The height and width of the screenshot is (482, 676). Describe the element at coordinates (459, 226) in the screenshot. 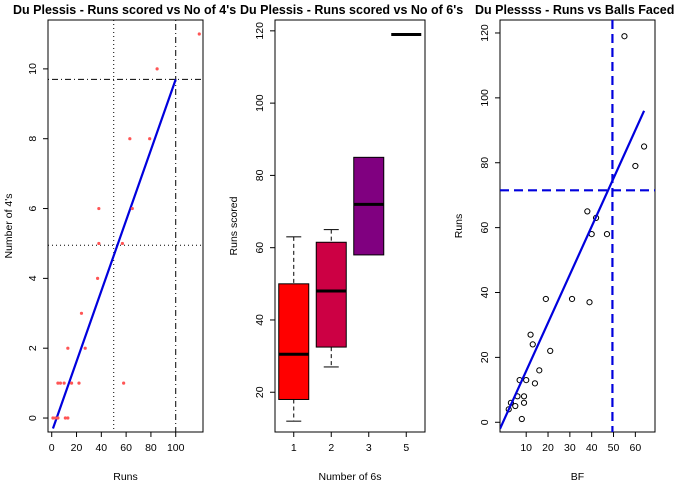

I see `y-axis-label-3: Runs` at that location.